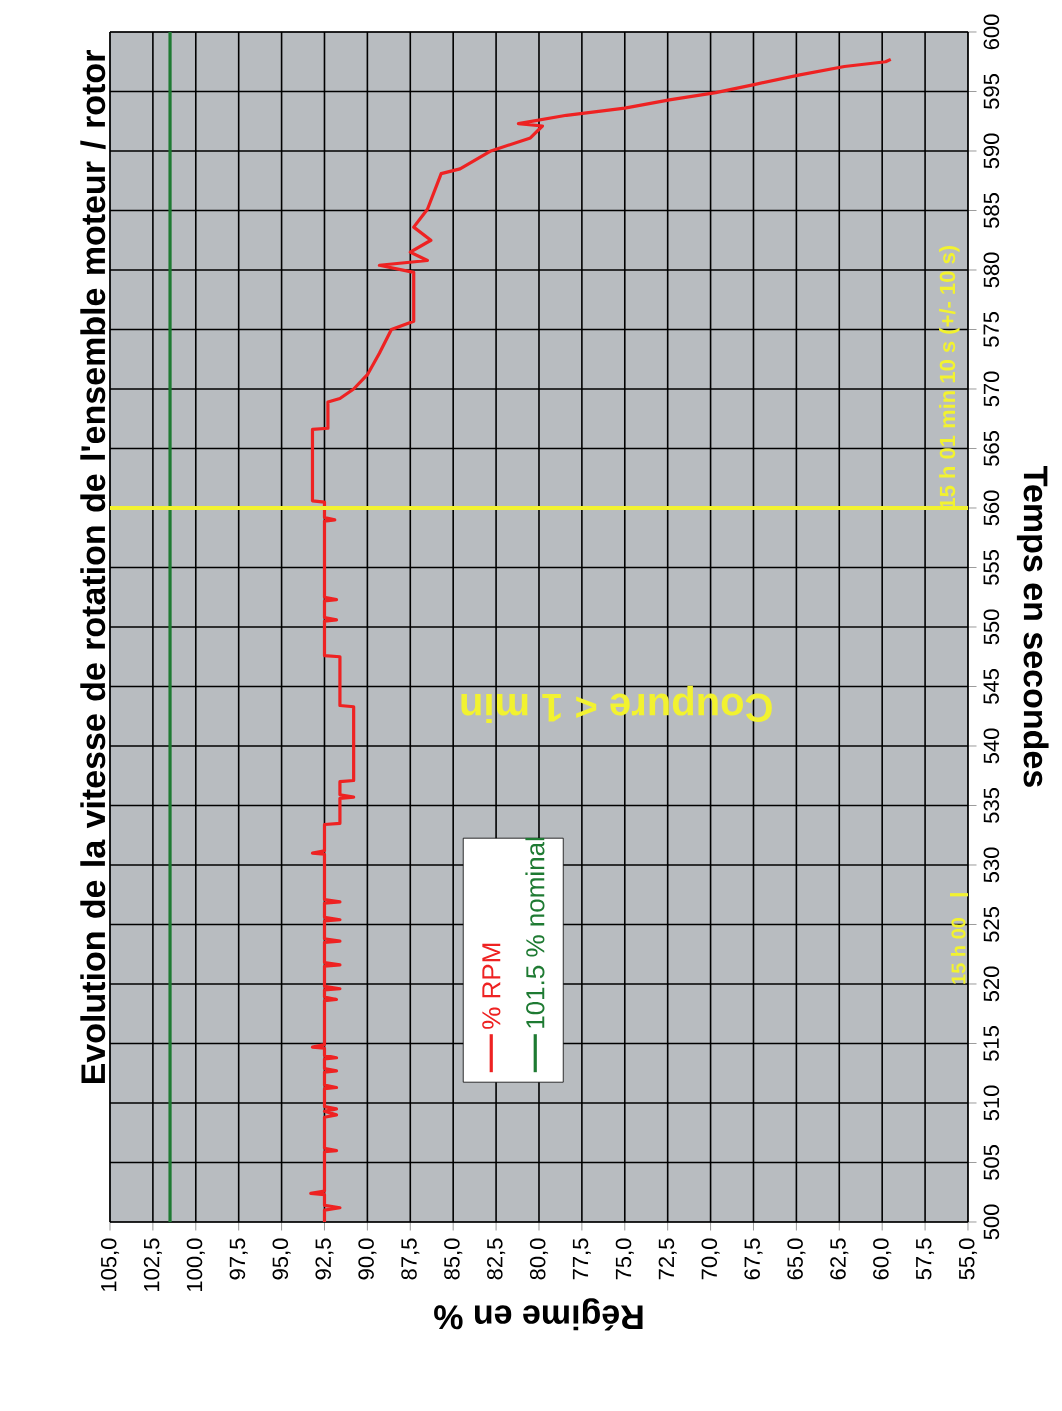  What do you see at coordinates (581, 1259) in the screenshot?
I see `x-tick-label: 77,5` at bounding box center [581, 1259].